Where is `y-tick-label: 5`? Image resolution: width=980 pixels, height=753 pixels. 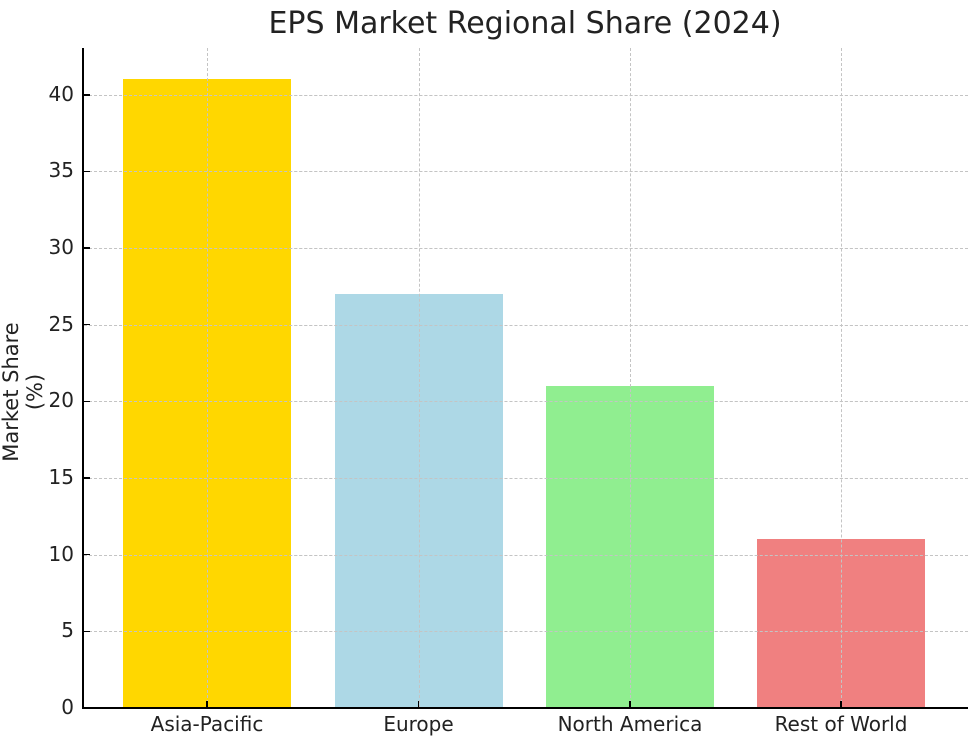
y-tick-label: 5 is located at coordinates (67, 630).